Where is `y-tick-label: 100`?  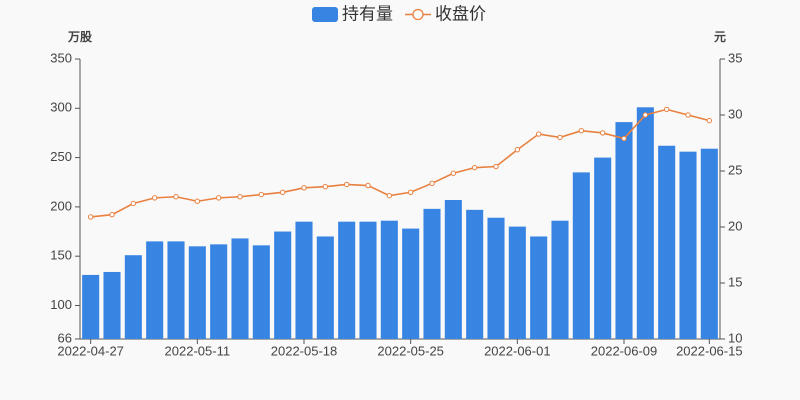
y-tick-label: 100 is located at coordinates (61, 304).